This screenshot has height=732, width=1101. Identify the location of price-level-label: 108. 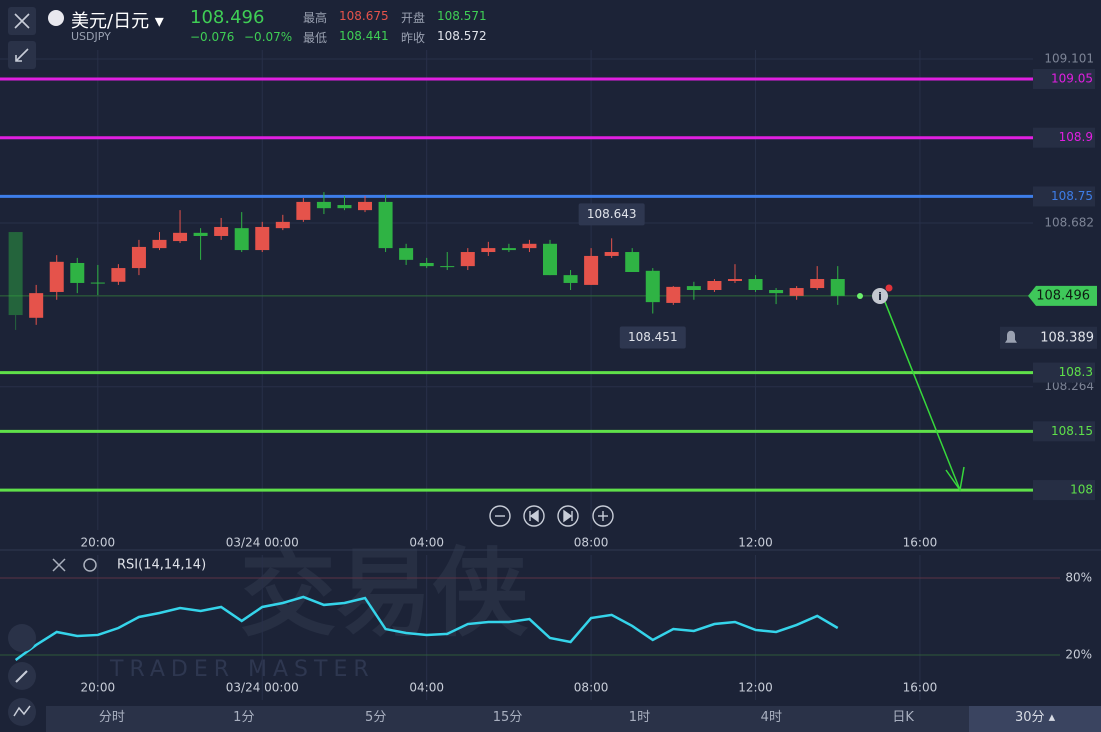
(1081, 490).